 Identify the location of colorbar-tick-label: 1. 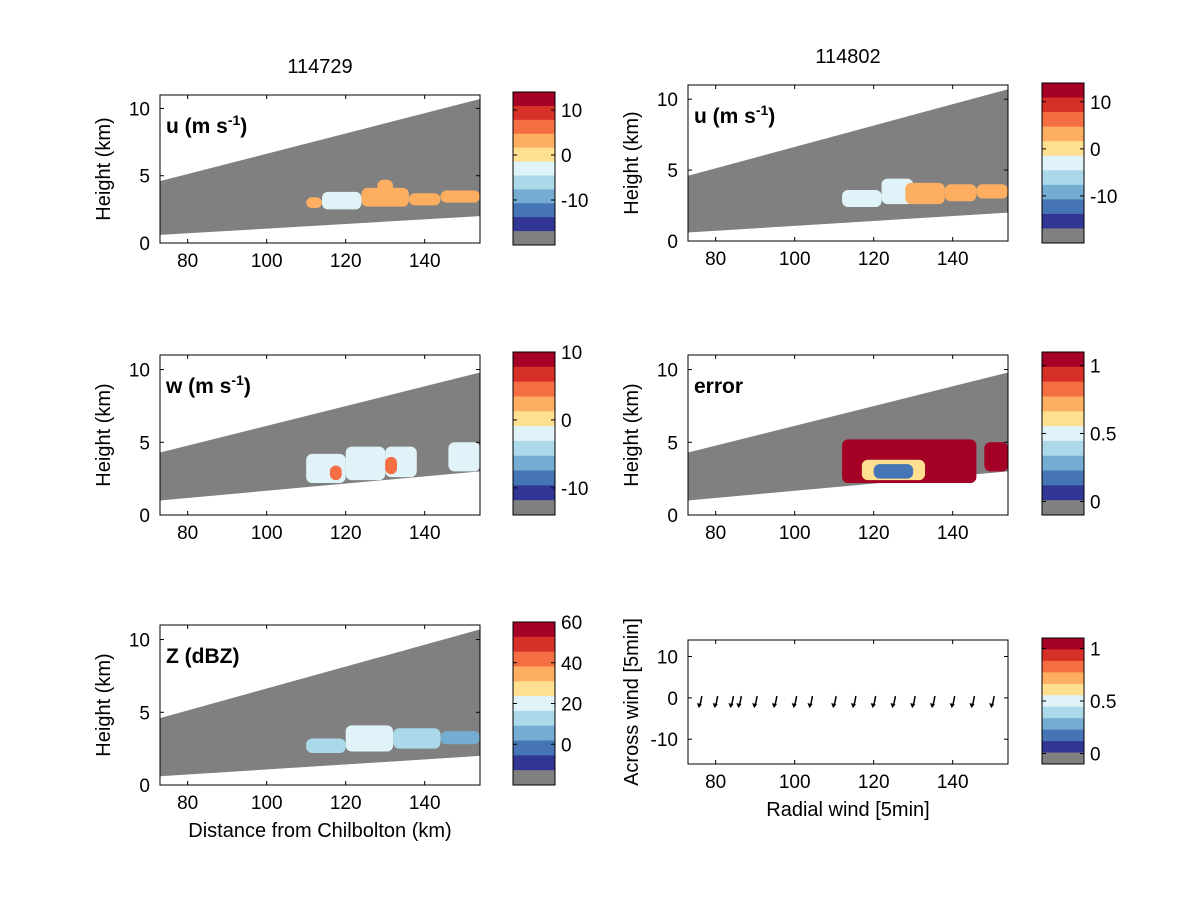
(1095, 650).